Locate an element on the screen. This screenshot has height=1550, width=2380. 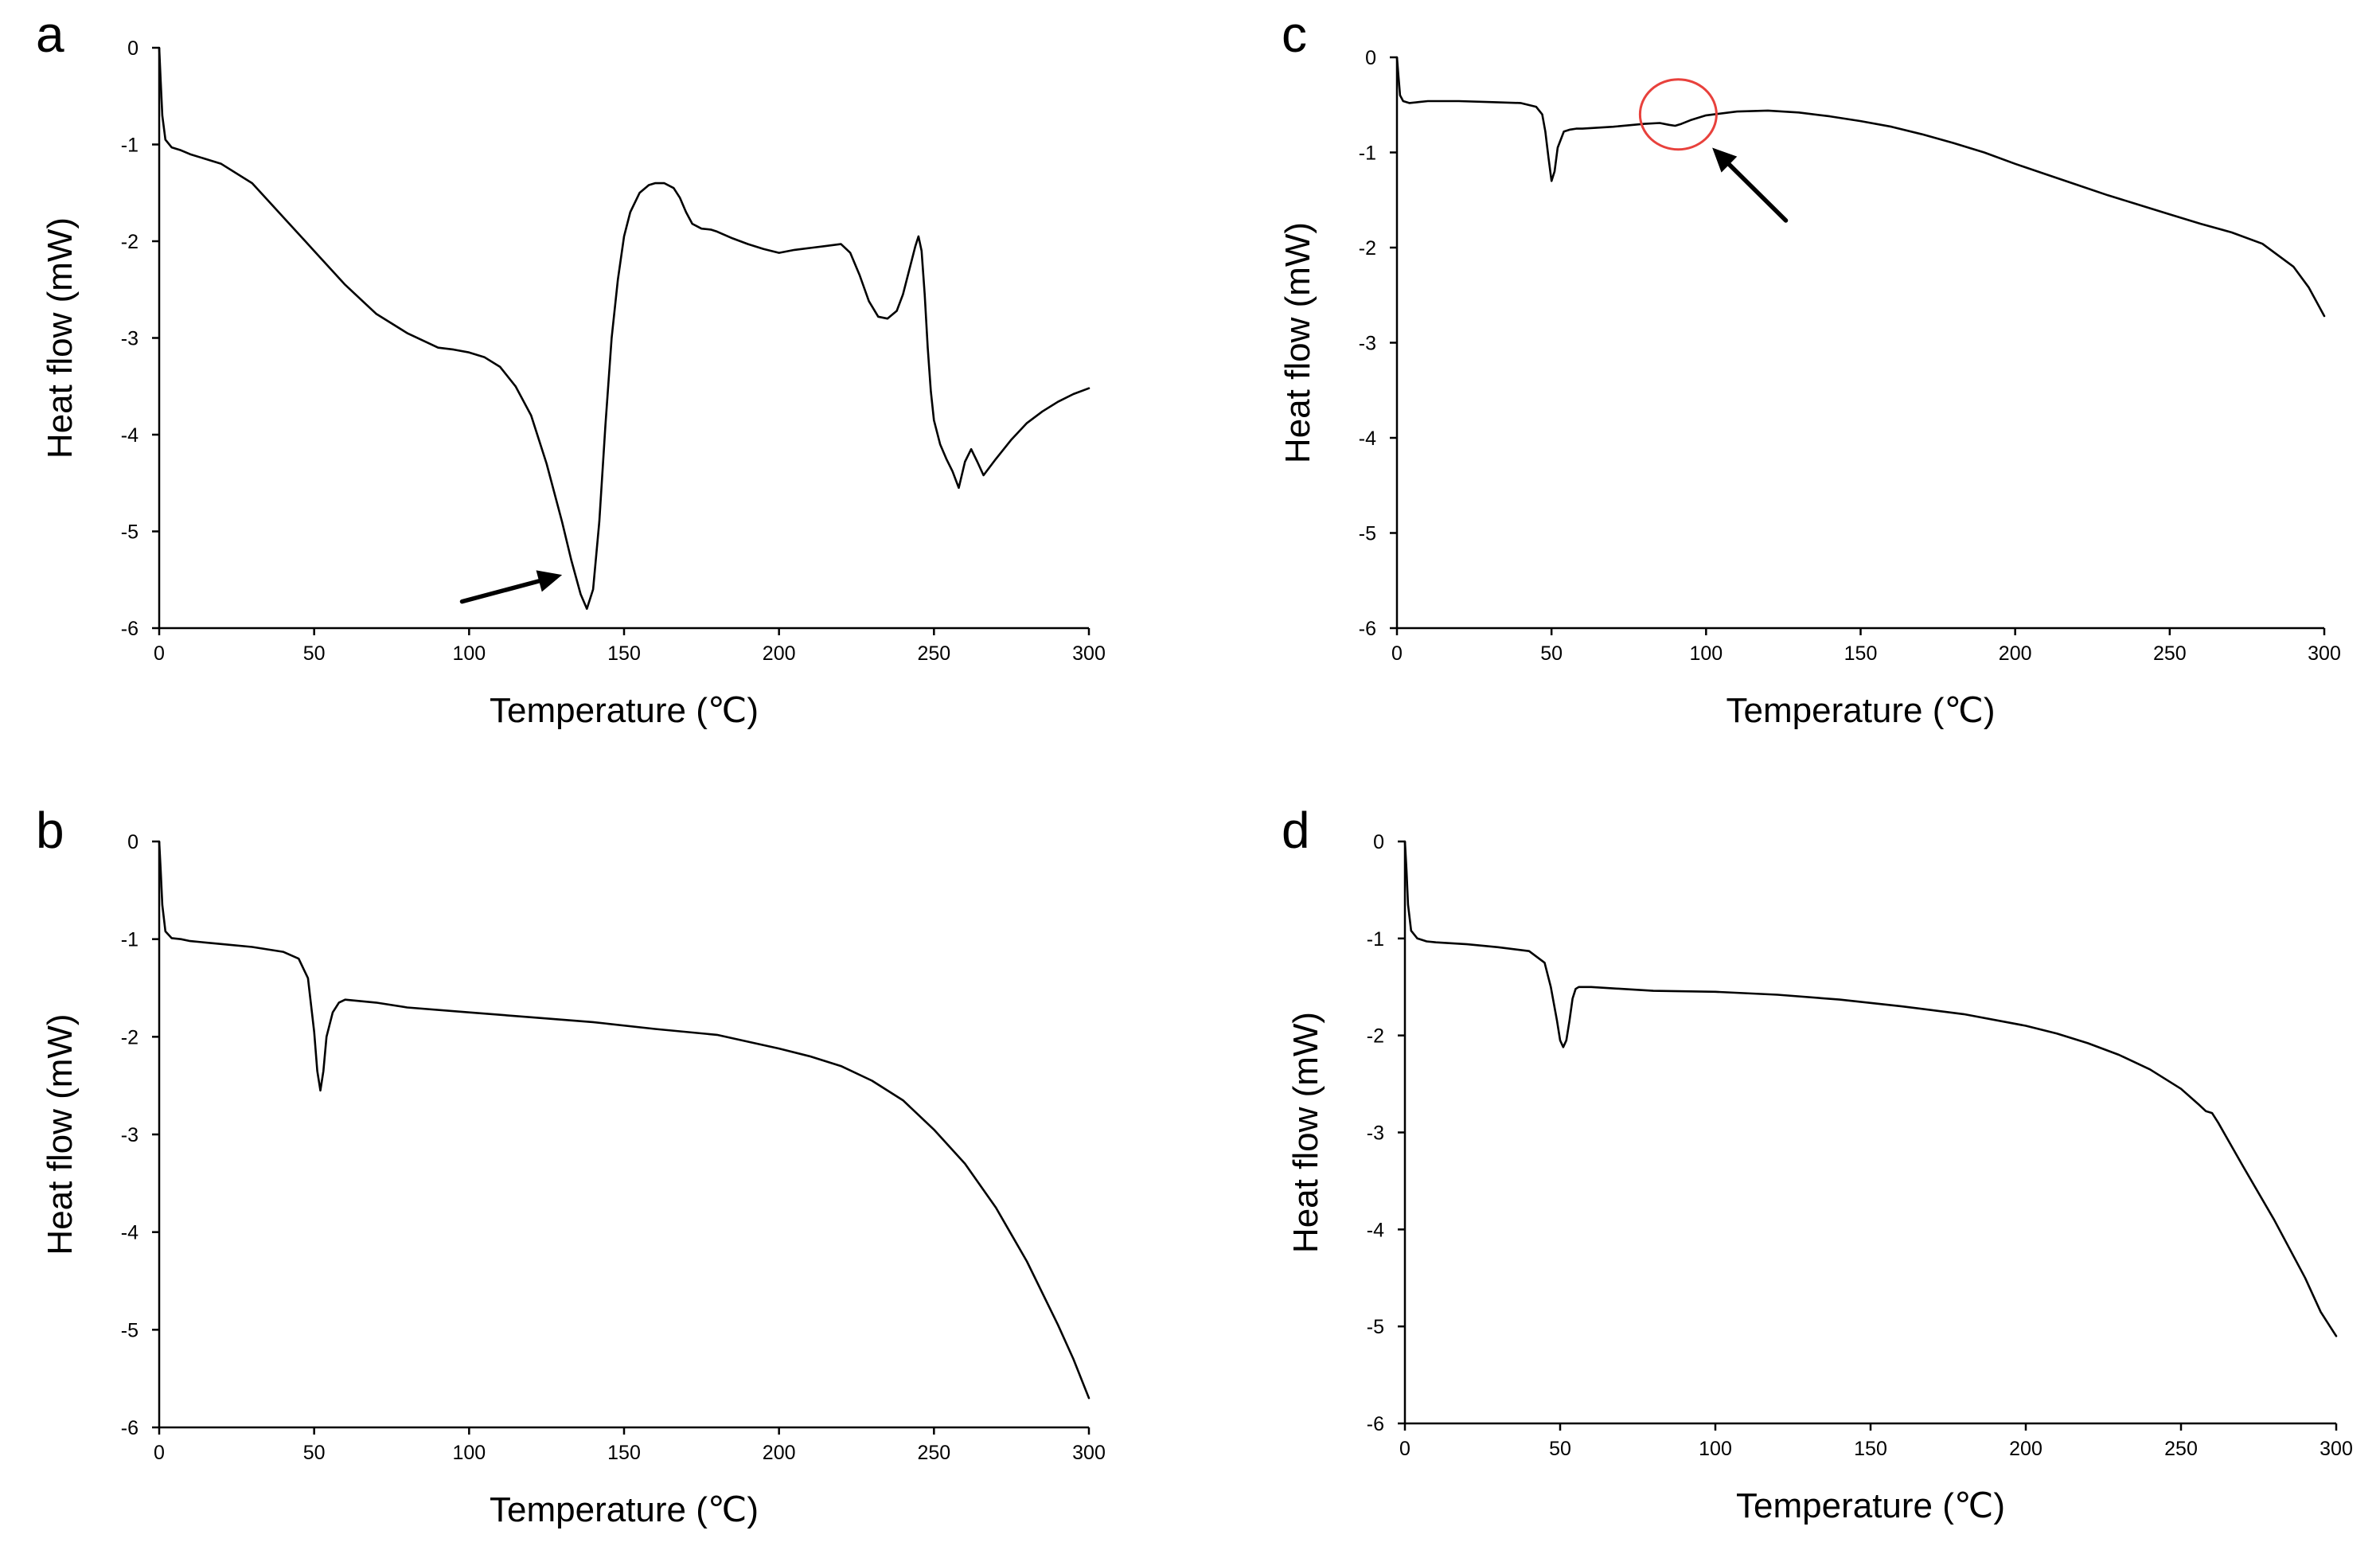
panel-a-y-tick-label: -4 is located at coordinates (130, 435).